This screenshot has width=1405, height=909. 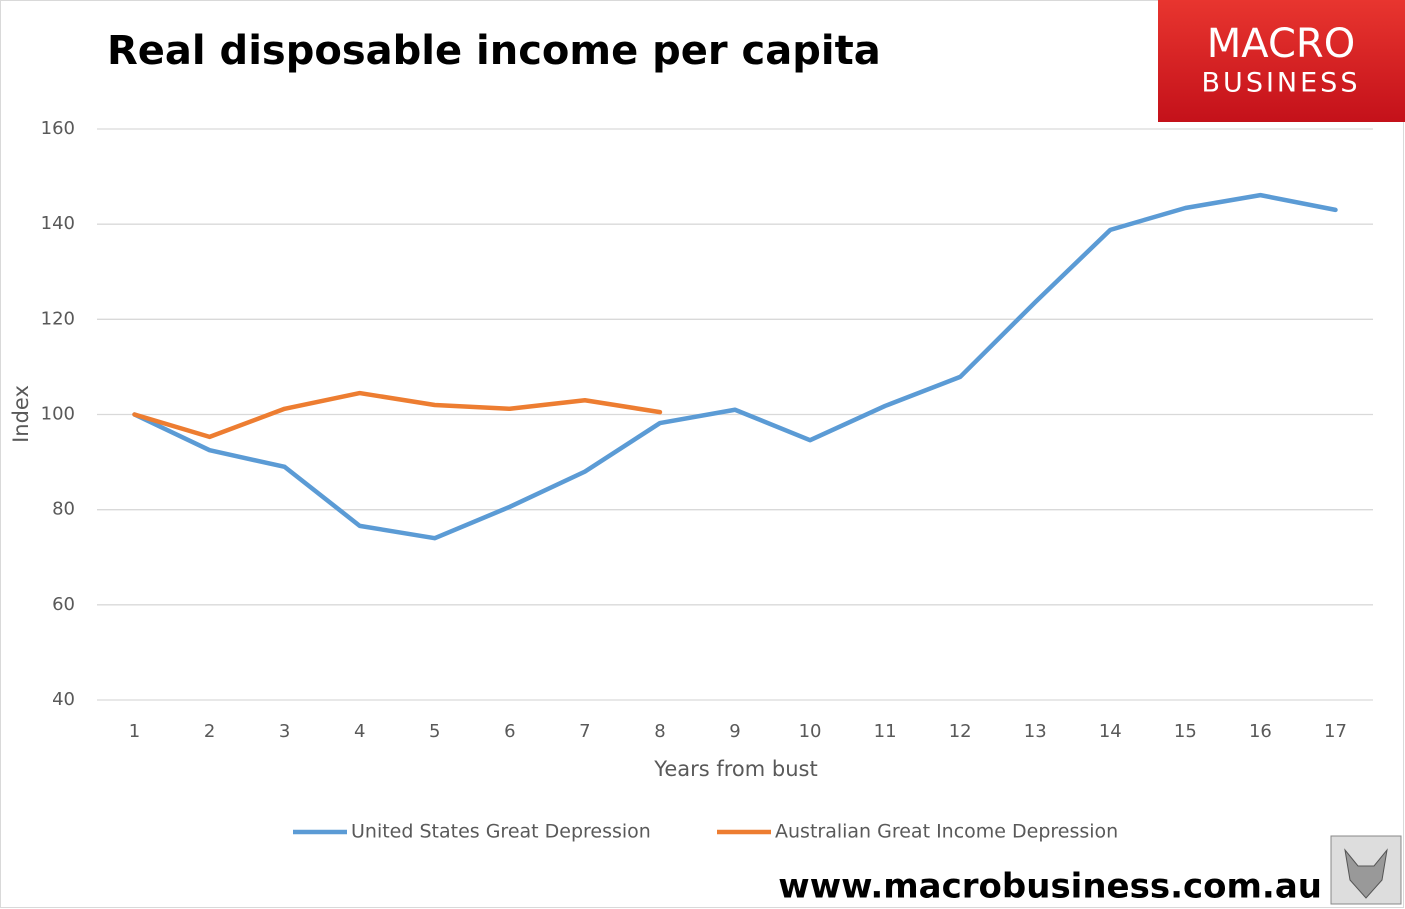 What do you see at coordinates (58, 128) in the screenshot?
I see `y-tick-label: 160` at bounding box center [58, 128].